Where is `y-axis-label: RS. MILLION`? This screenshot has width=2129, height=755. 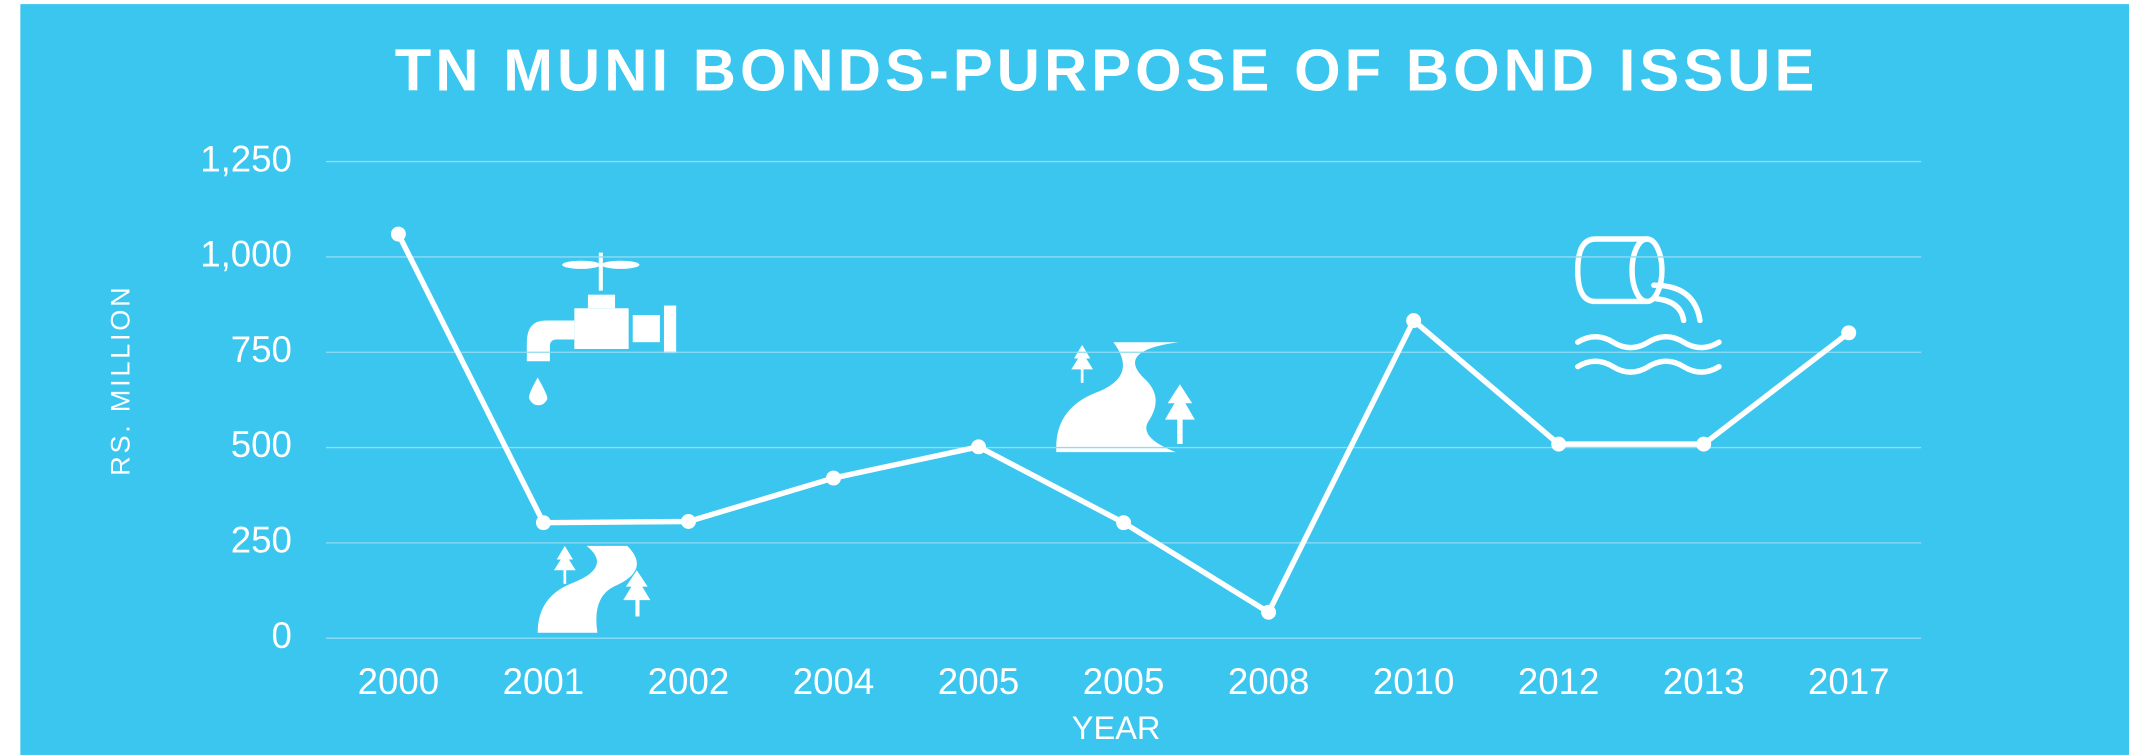
y-axis-label: RS. MILLION is located at coordinates (119, 380).